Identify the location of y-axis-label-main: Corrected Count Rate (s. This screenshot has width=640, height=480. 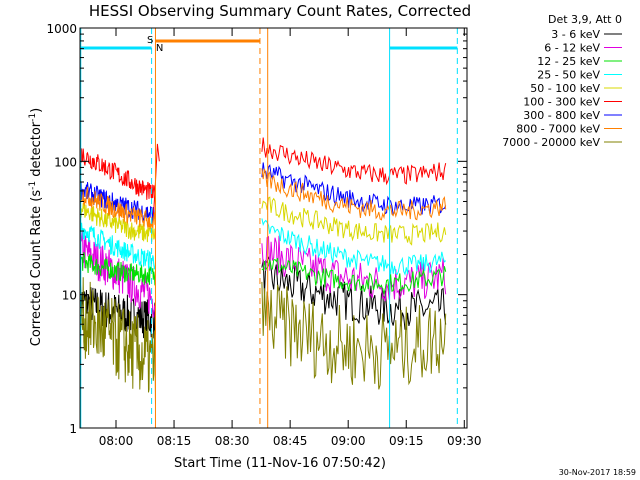
(36, 268).